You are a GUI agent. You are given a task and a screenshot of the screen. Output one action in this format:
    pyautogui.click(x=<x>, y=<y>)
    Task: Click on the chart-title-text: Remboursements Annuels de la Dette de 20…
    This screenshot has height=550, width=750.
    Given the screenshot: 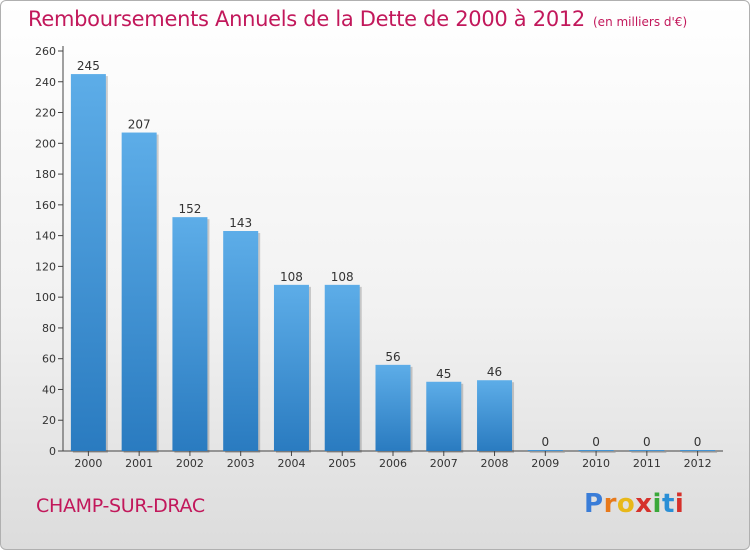 What is the action you would take?
    pyautogui.click(x=306, y=19)
    